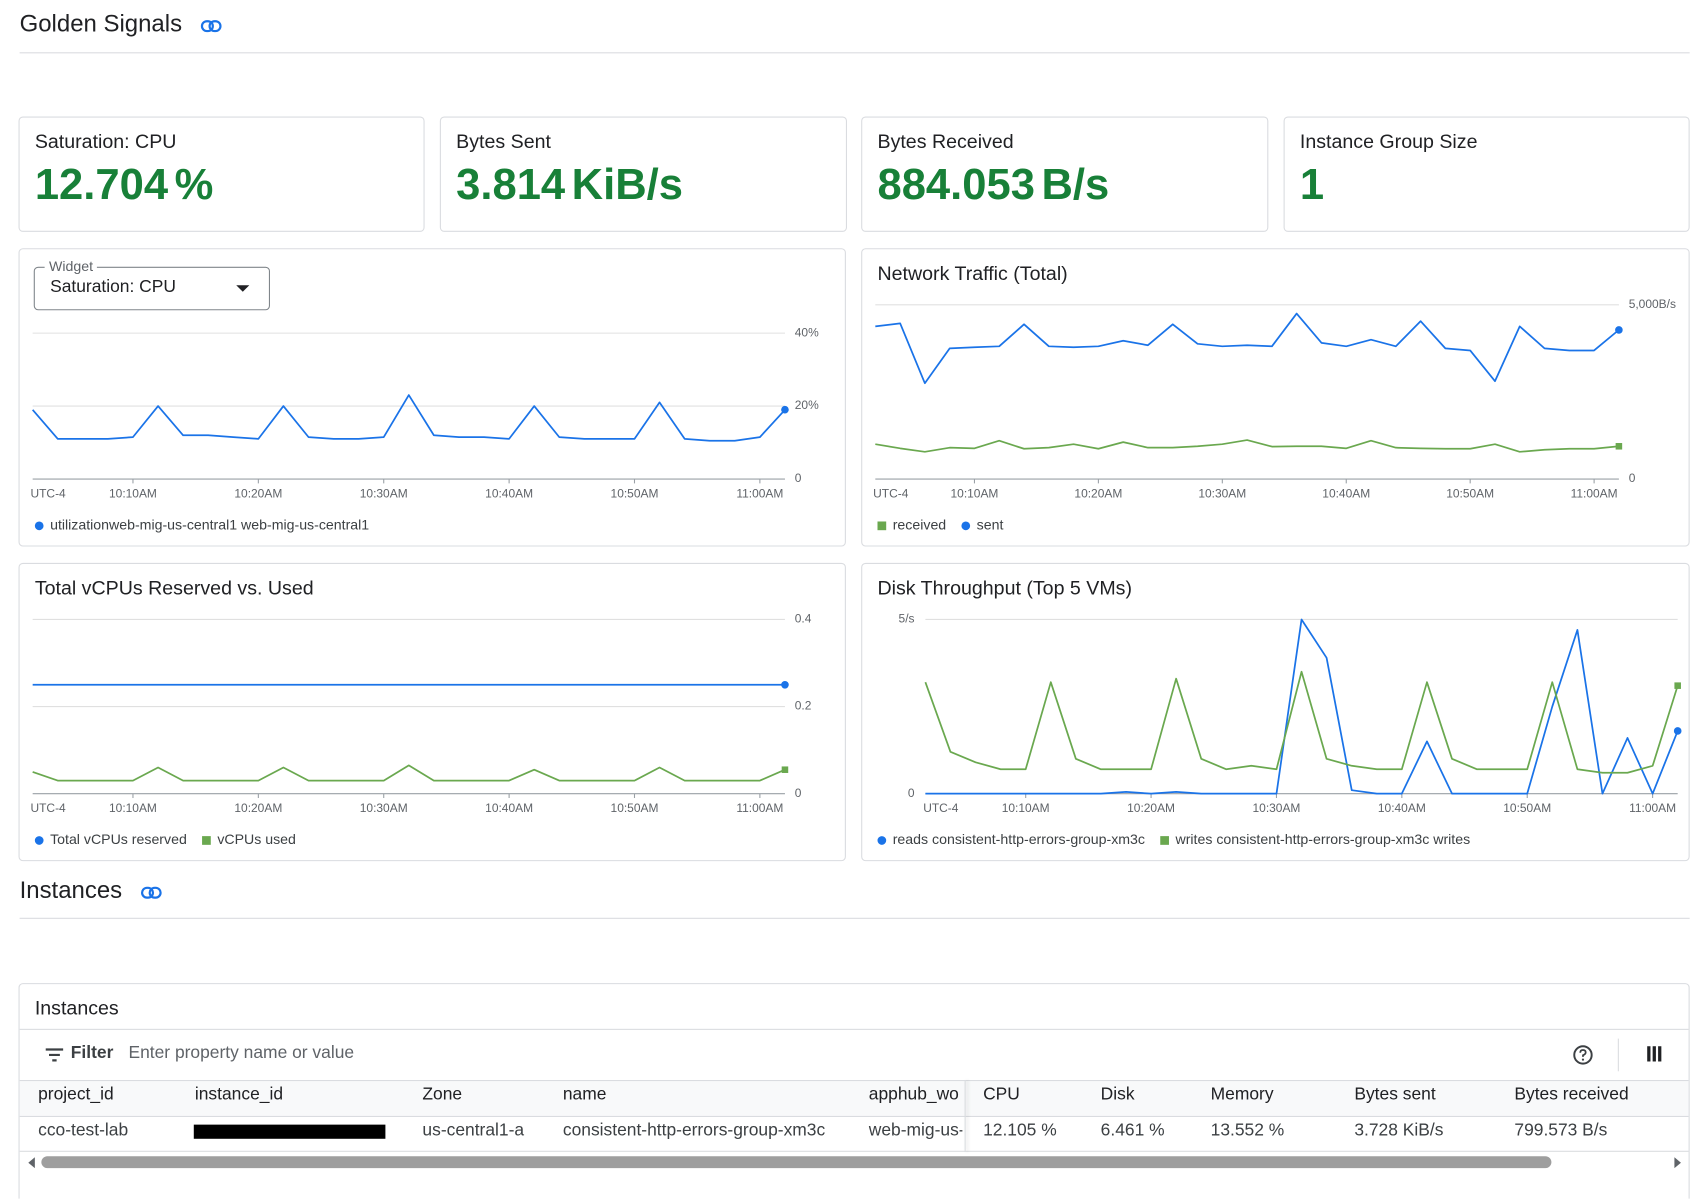 The width and height of the screenshot is (1707, 1199). Describe the element at coordinates (221, 174) in the screenshot. I see `scorecard: Saturation: CPU 12.704%` at that location.